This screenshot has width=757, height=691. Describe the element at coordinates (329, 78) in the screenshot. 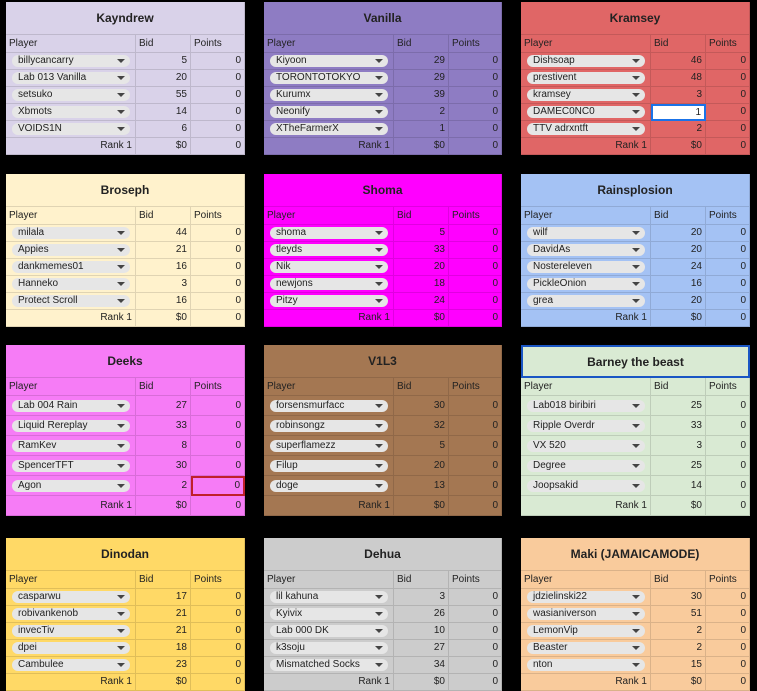

I see `player-dropdown: TORONTOTOKYO` at that location.